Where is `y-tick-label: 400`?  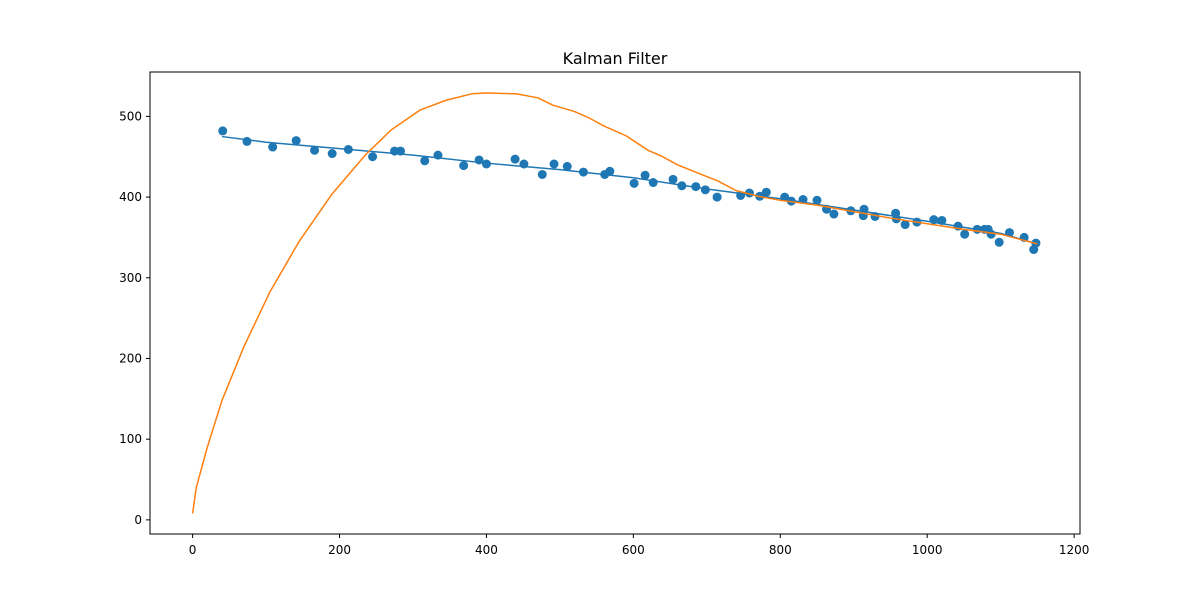 y-tick-label: 400 is located at coordinates (130, 197).